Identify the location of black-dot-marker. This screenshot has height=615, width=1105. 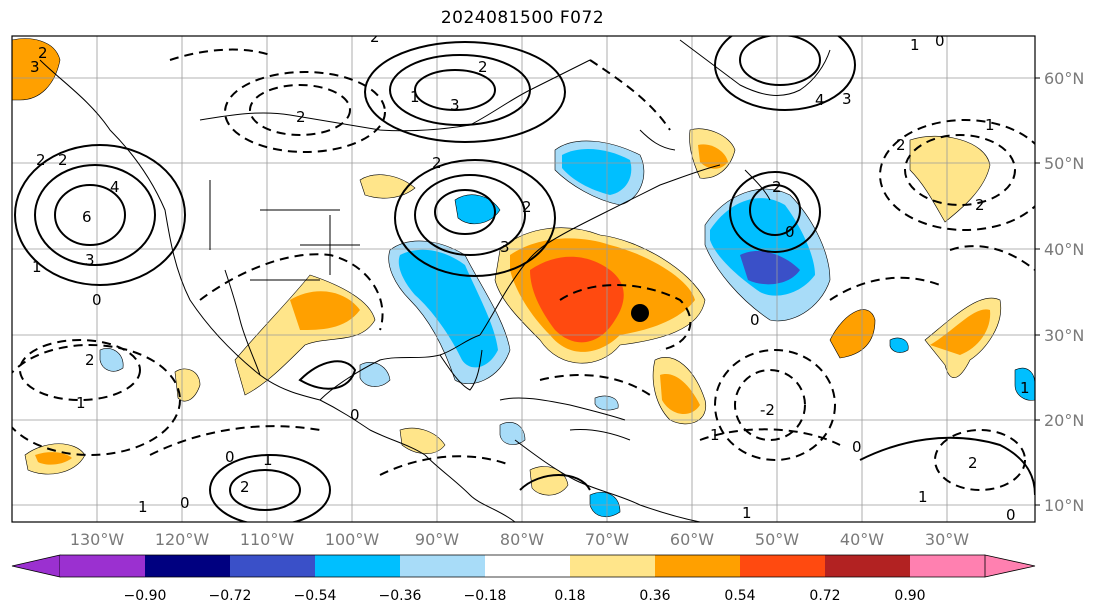
(640, 313).